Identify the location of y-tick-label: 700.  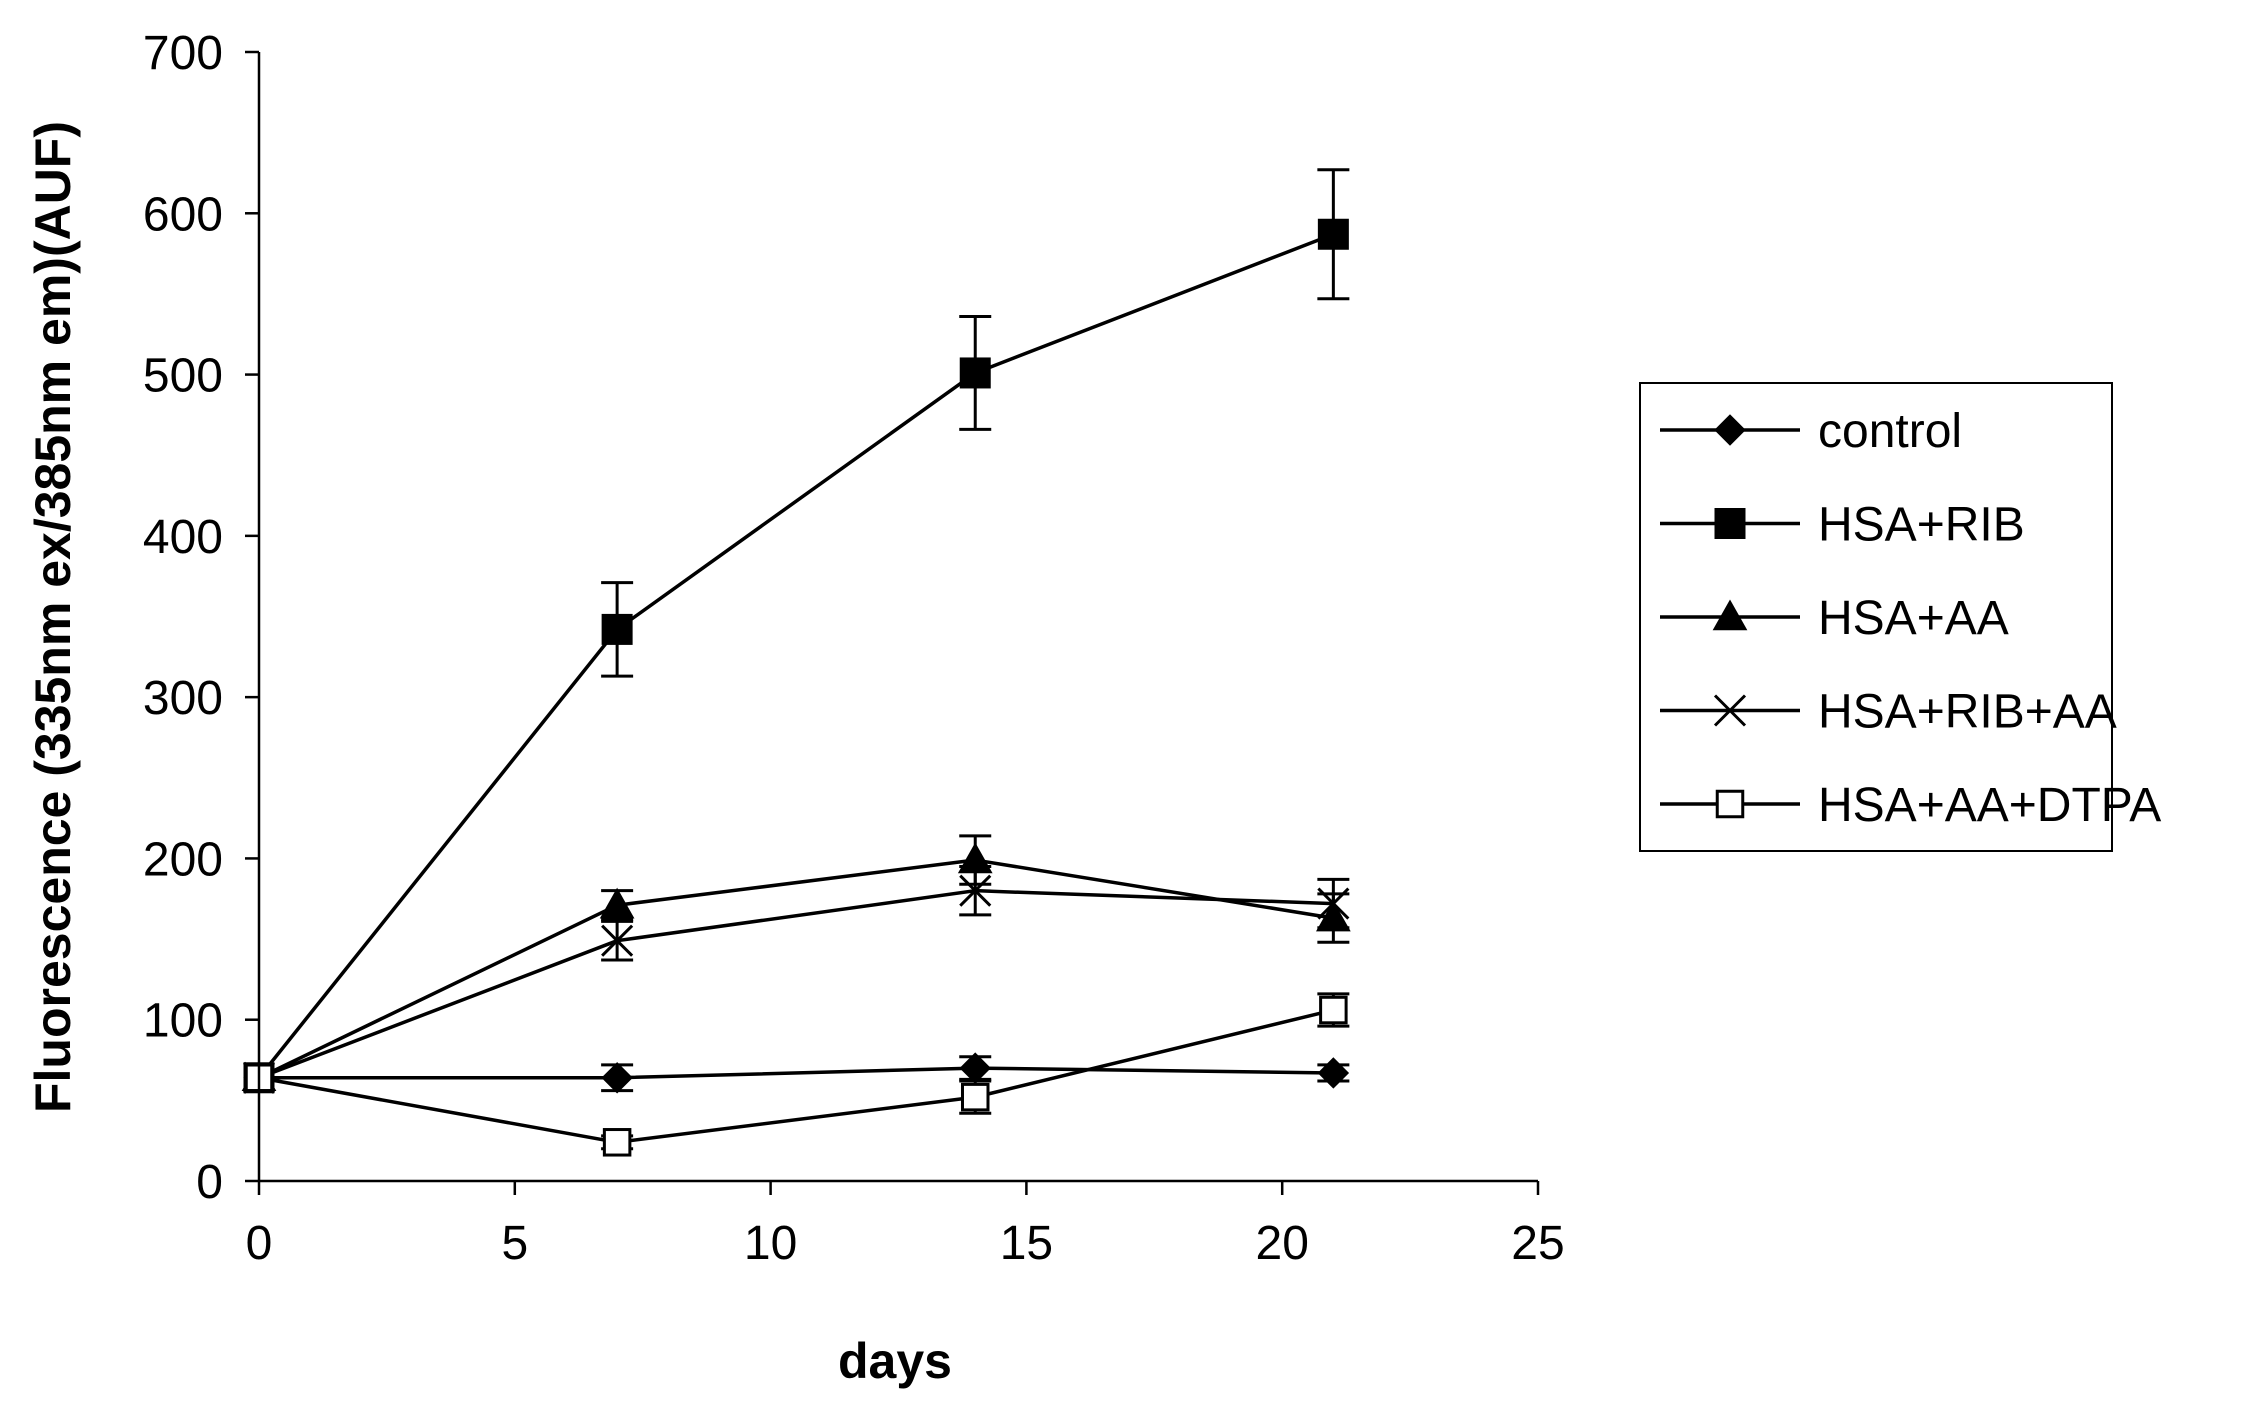
(183, 53).